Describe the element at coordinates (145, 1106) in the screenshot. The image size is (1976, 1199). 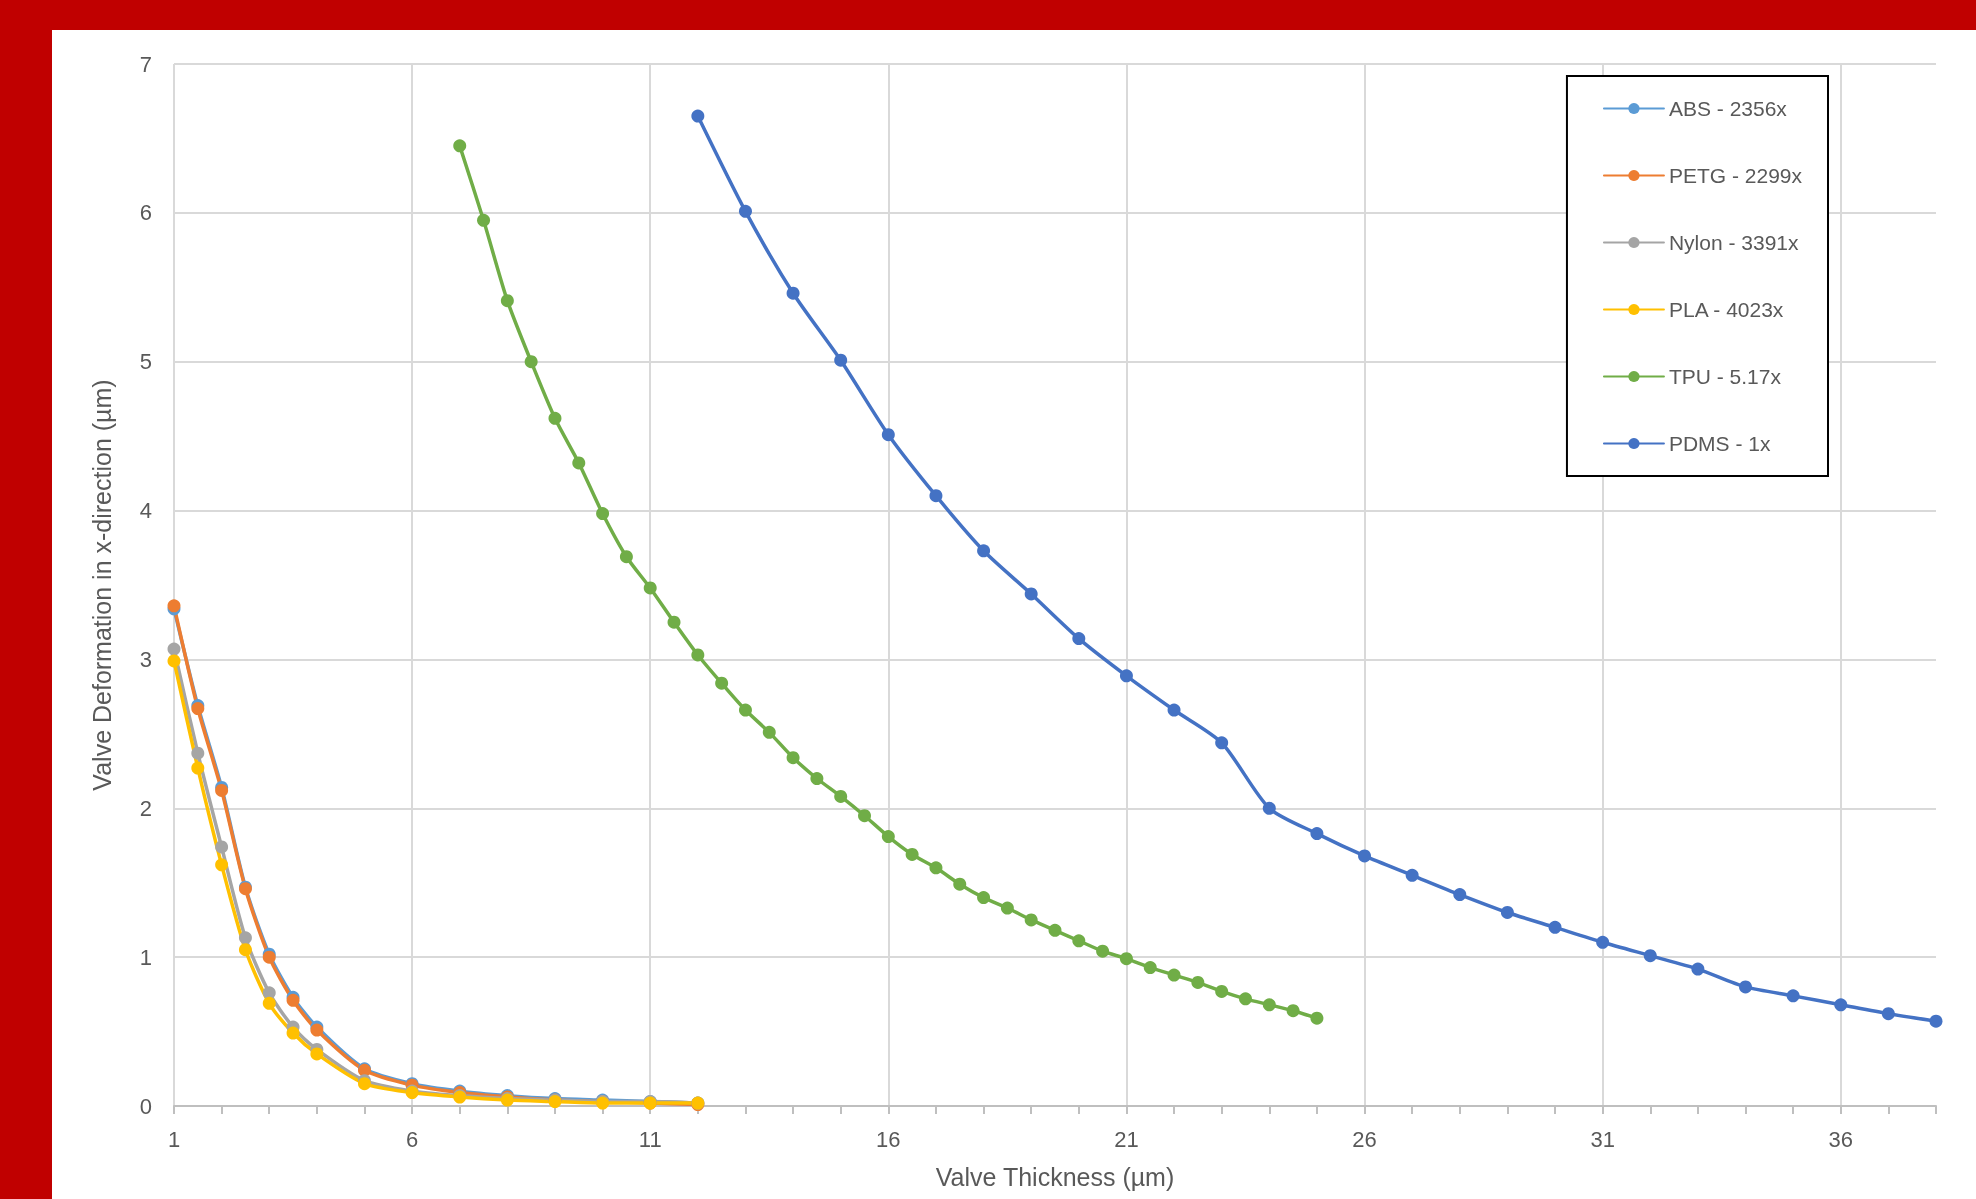
I see `y-tick-label: 0` at that location.